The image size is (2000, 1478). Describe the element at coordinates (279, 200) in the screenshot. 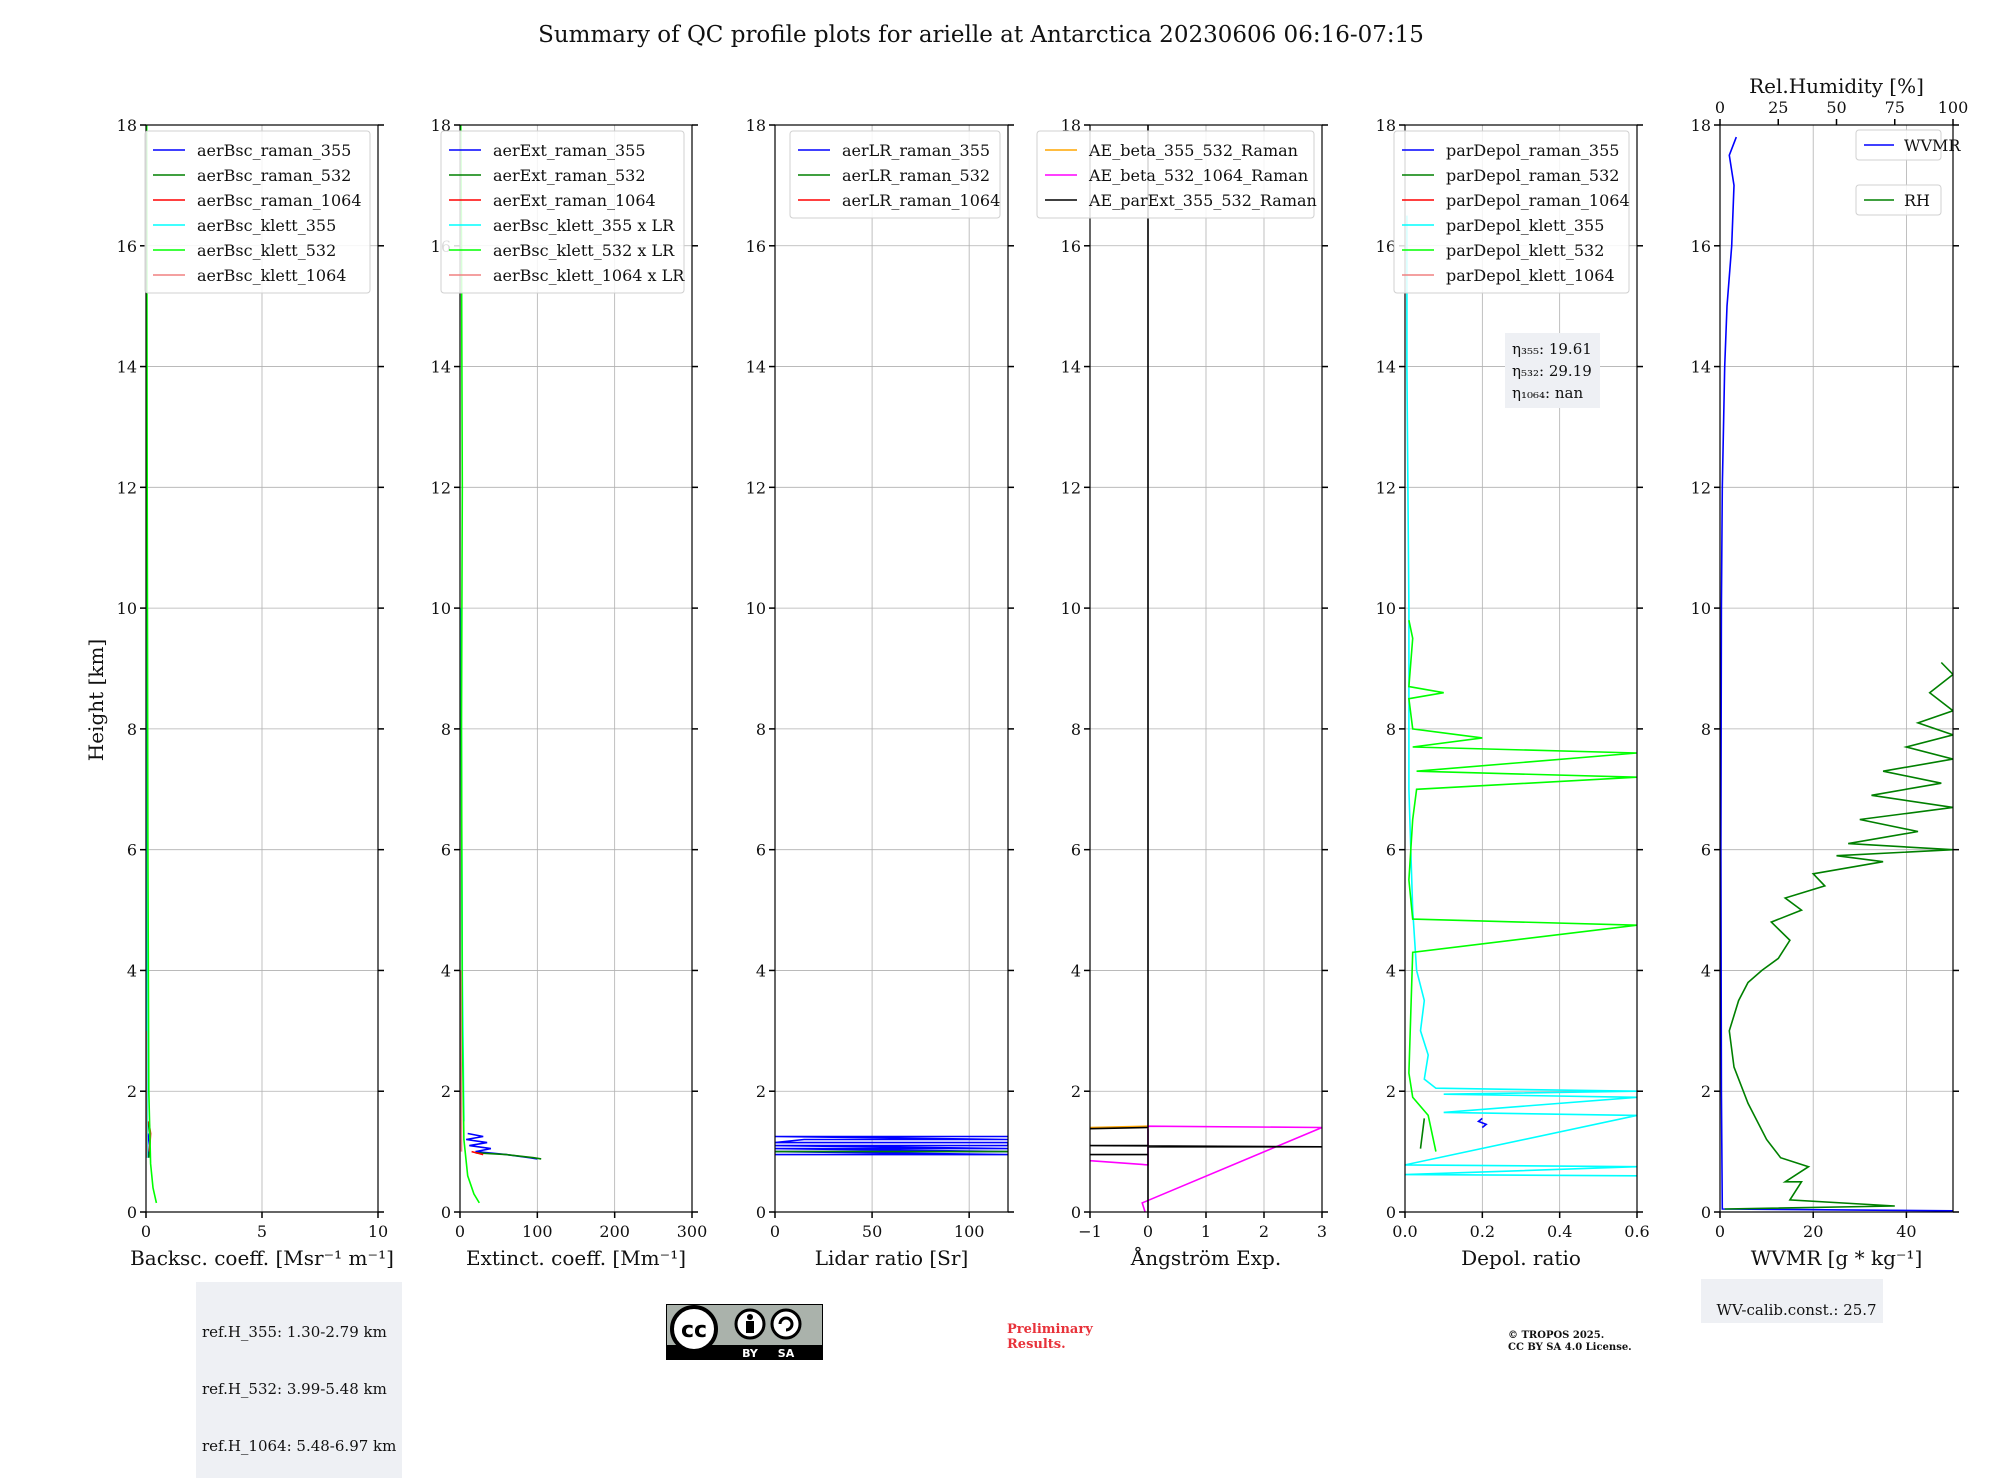

I see `legend-label-bsc-2: aerBsc_raman_1064` at that location.